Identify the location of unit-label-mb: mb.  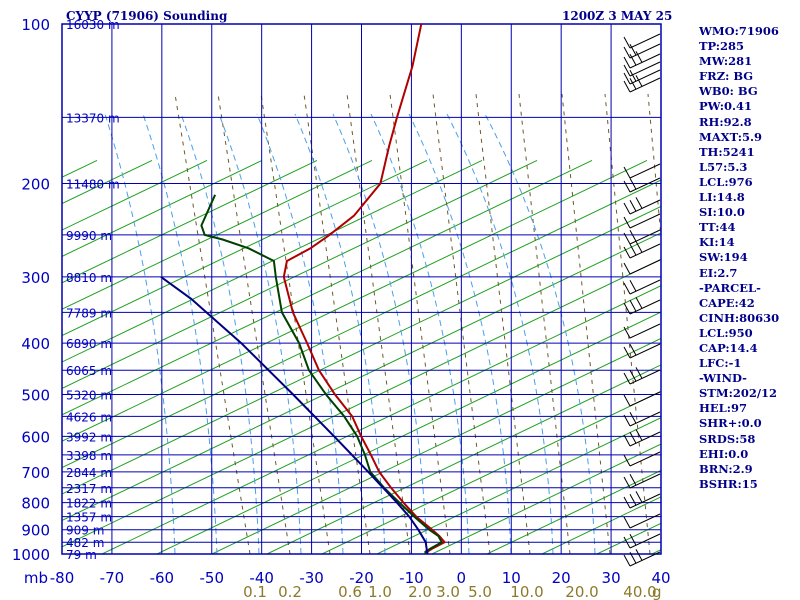
(36, 578).